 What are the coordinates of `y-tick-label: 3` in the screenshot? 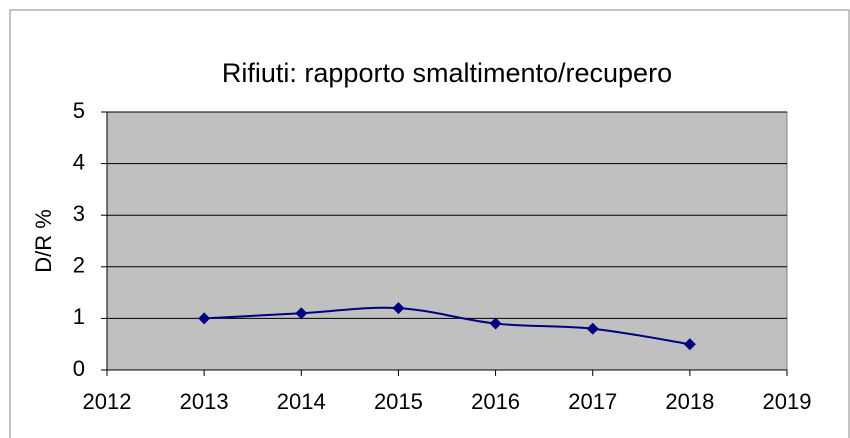 It's located at (79, 213).